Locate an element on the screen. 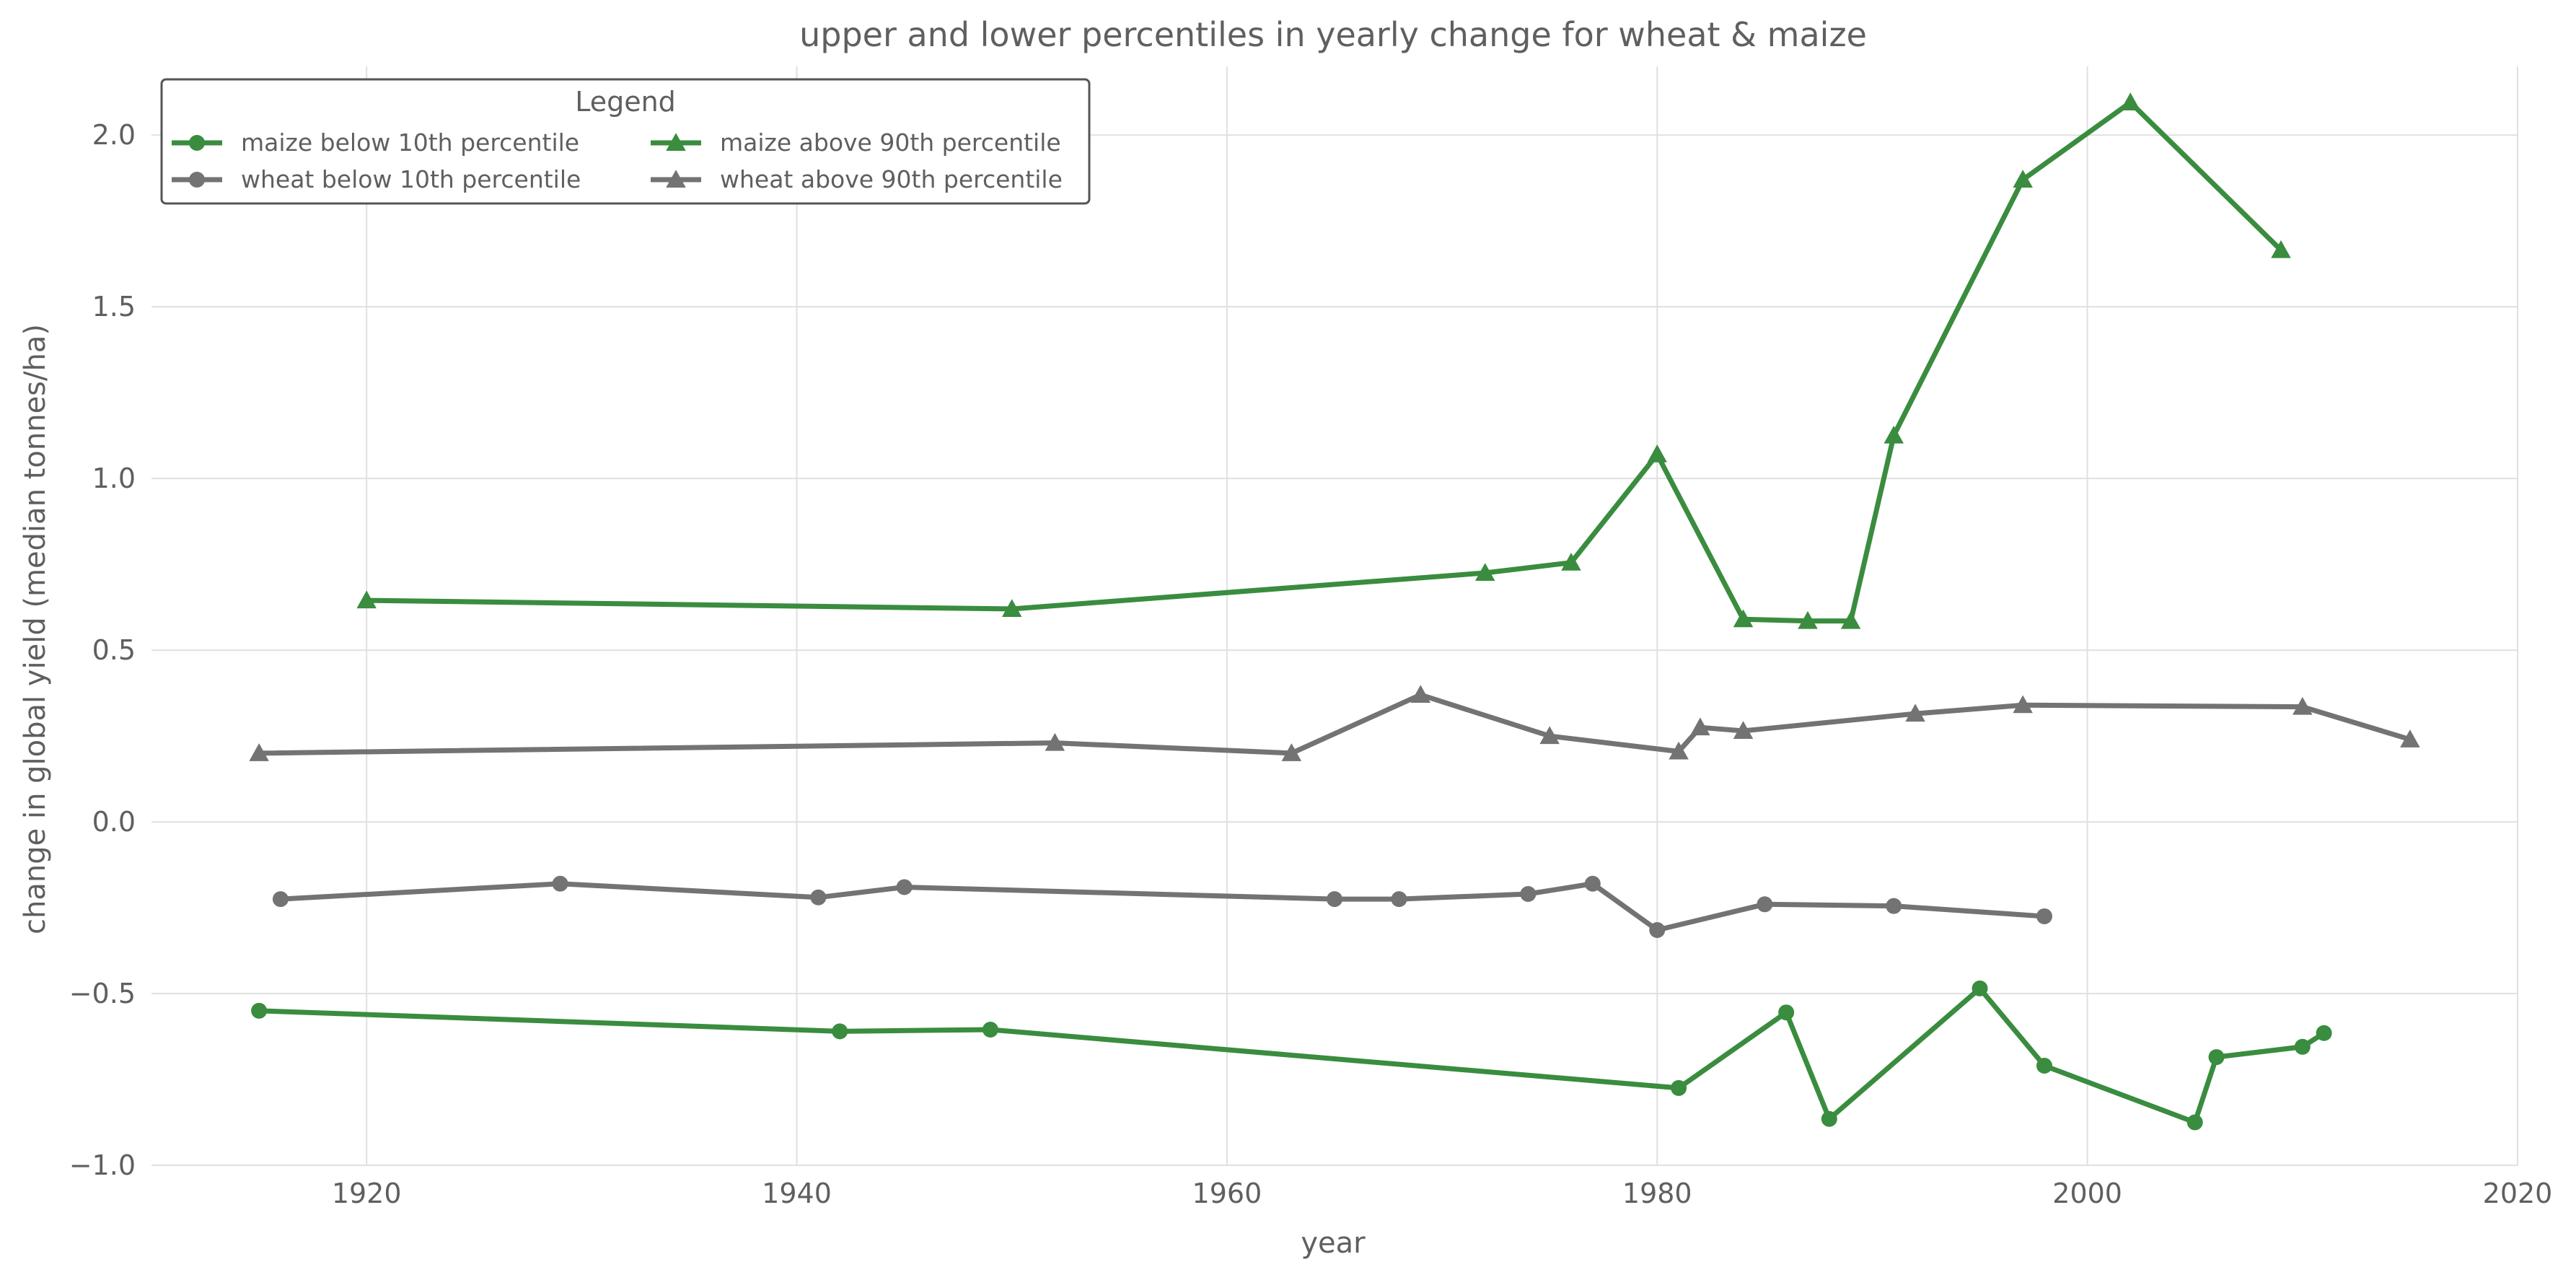  series-wheat-below-10th-percentile is located at coordinates (1162, 906).